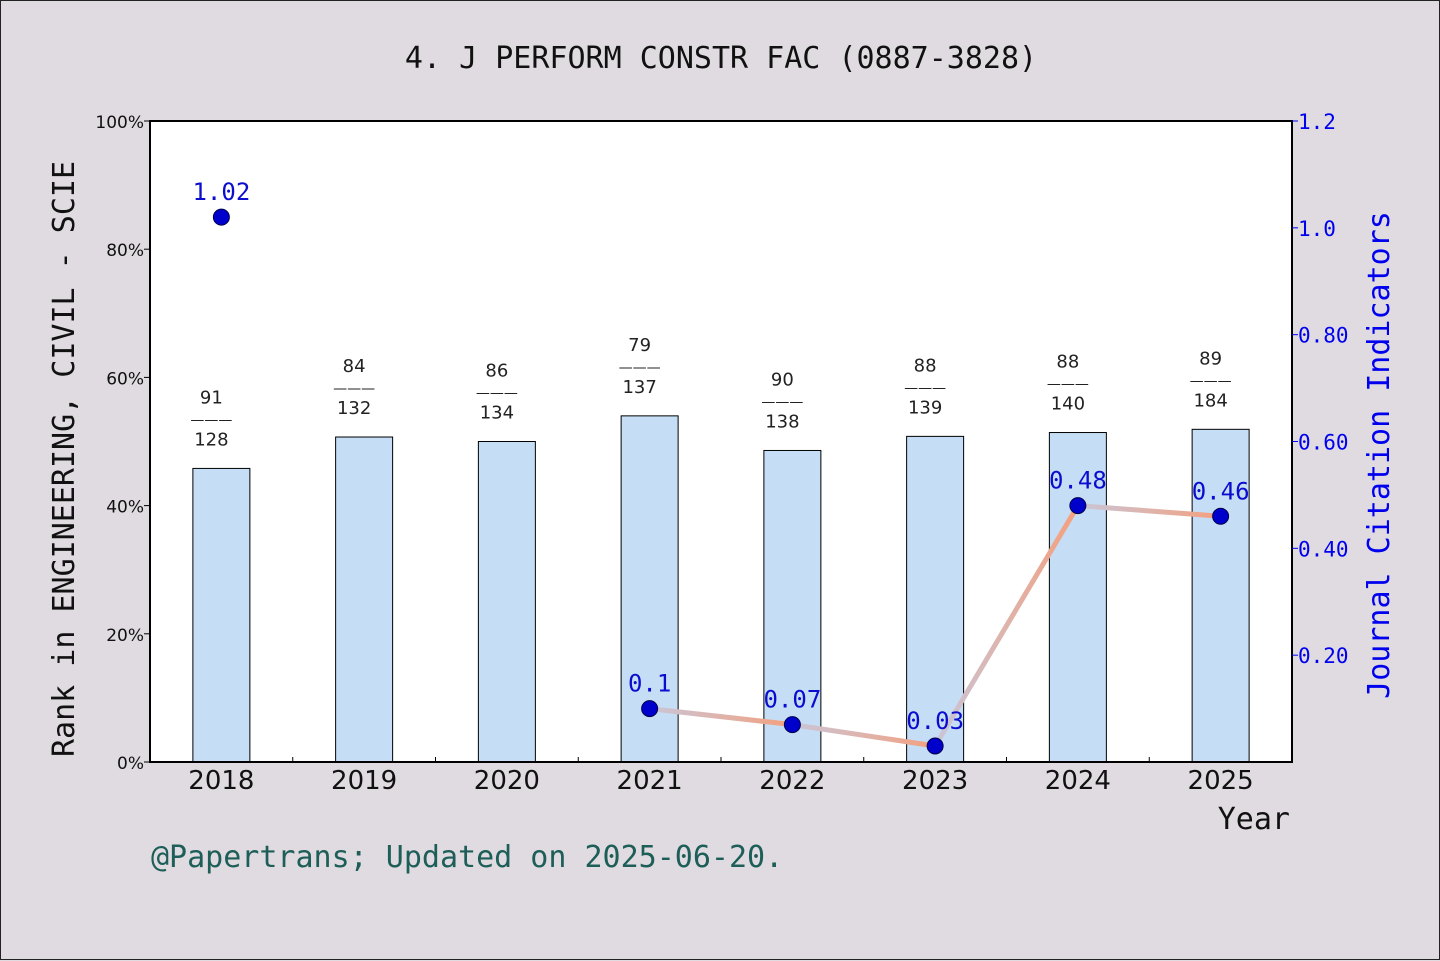 The width and height of the screenshot is (1440, 961). I want to click on jci-line-layer, so click(935, 626).